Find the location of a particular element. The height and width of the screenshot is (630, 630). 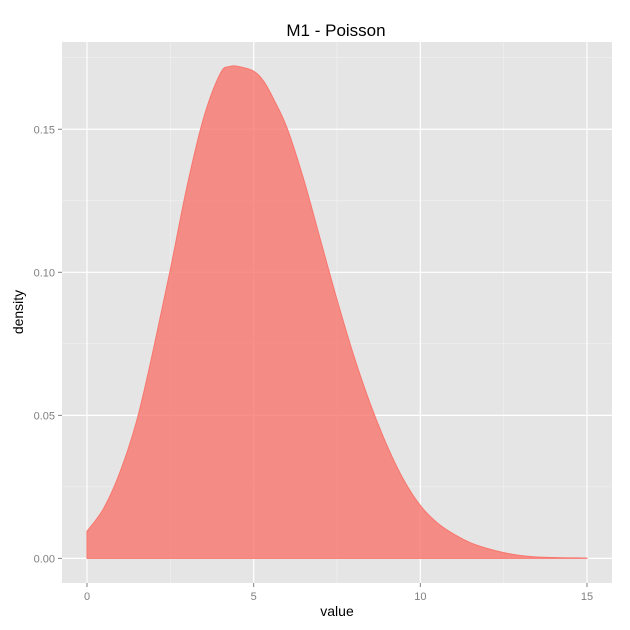

x-tick-label: 15 is located at coordinates (587, 597).